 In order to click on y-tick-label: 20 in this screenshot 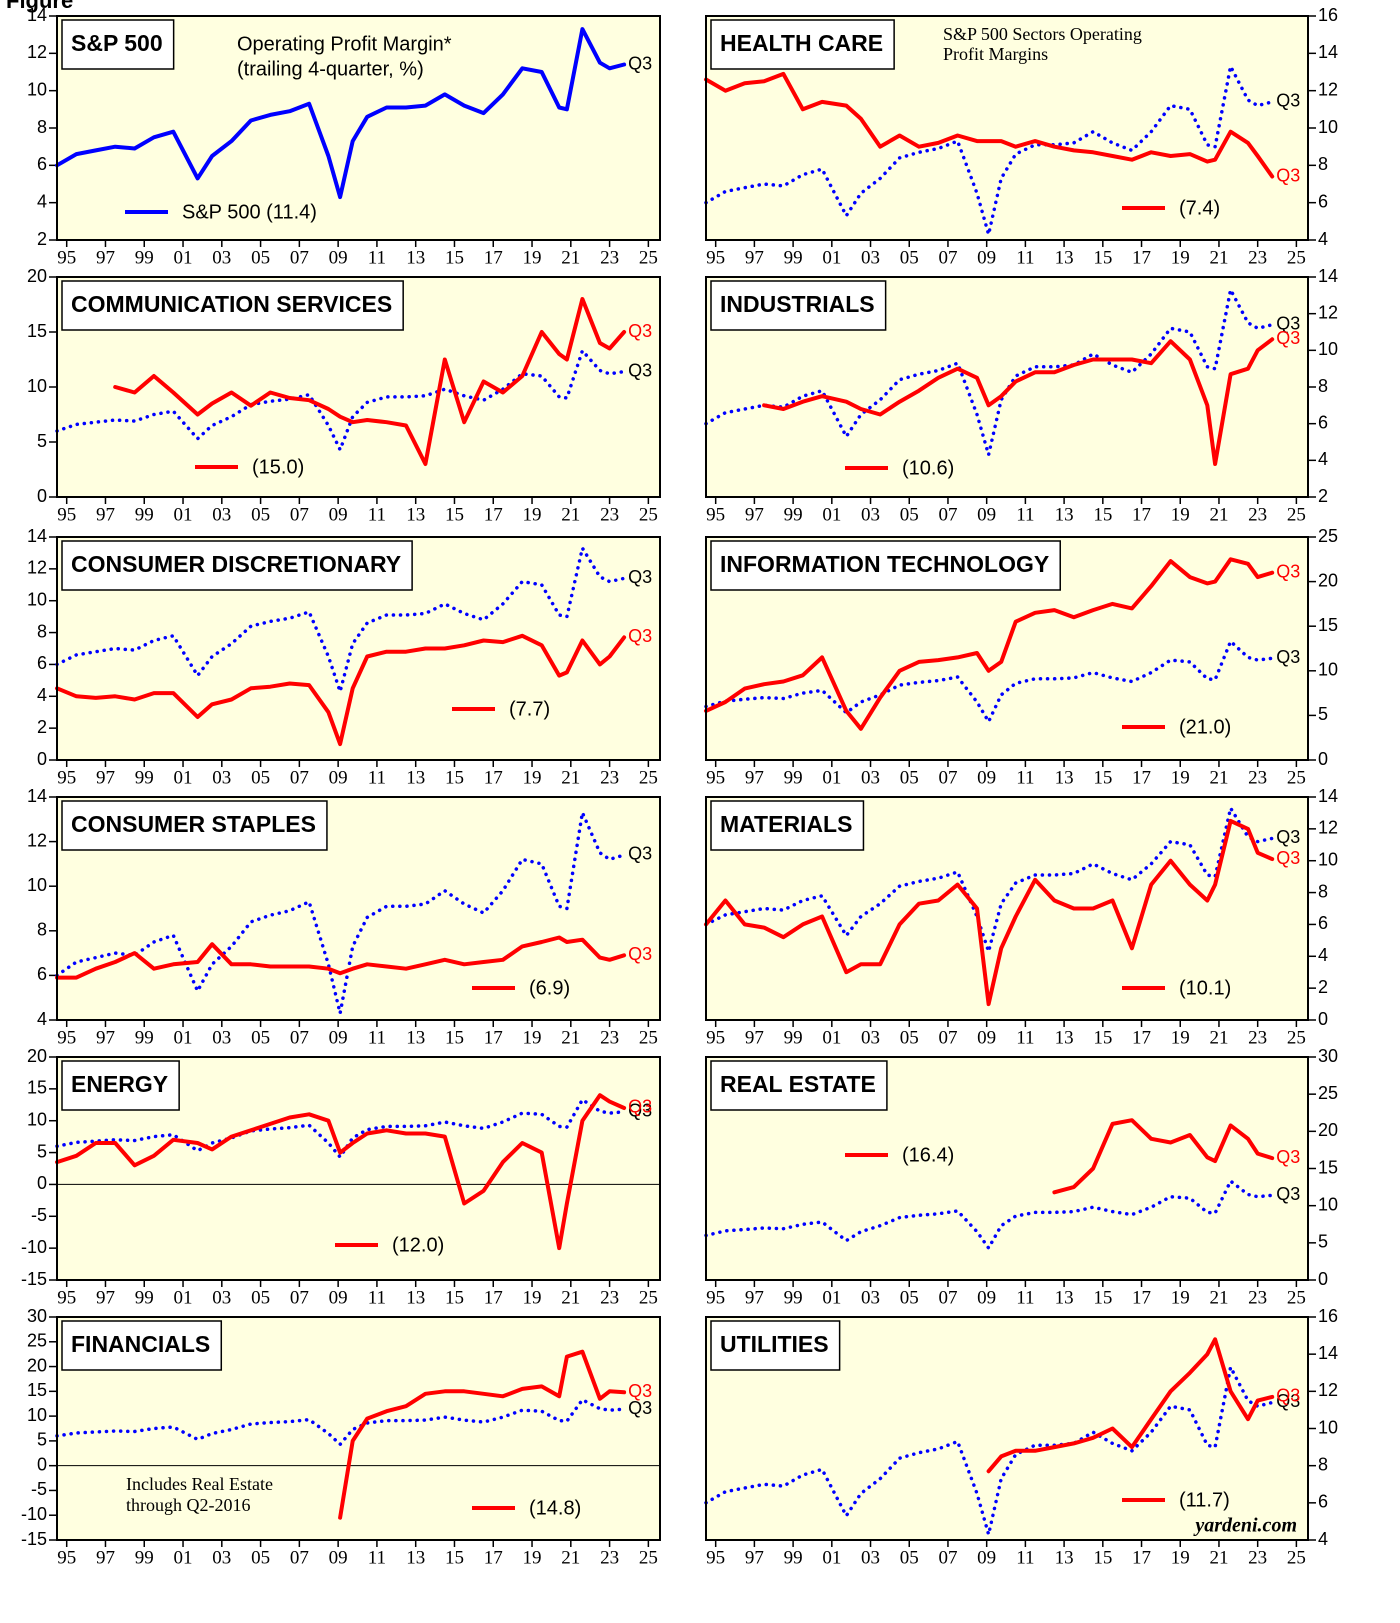, I will do `click(37, 1056)`.